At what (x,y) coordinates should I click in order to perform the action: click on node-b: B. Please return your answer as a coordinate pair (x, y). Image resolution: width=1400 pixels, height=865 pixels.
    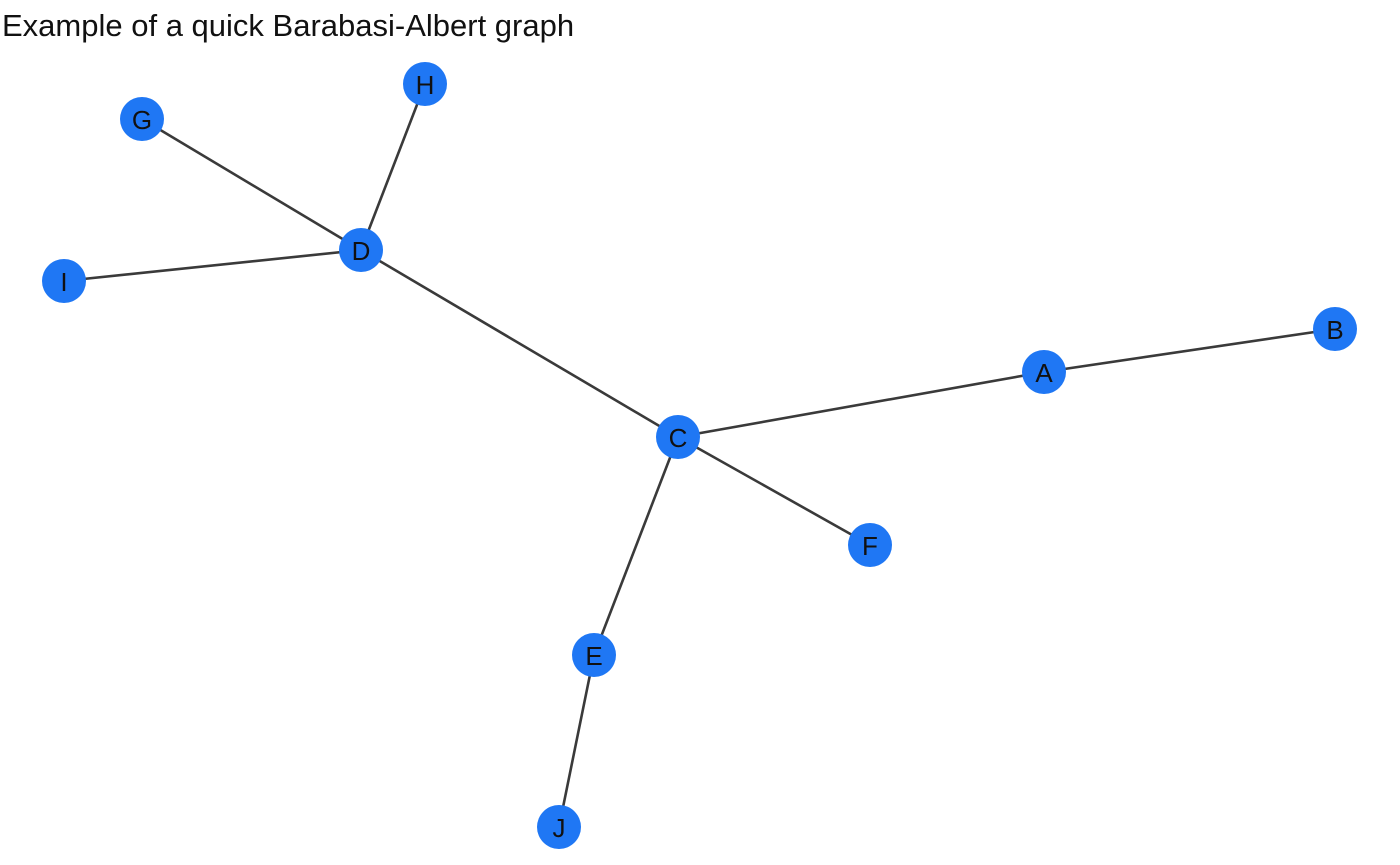
    Looking at the image, I should click on (1335, 329).